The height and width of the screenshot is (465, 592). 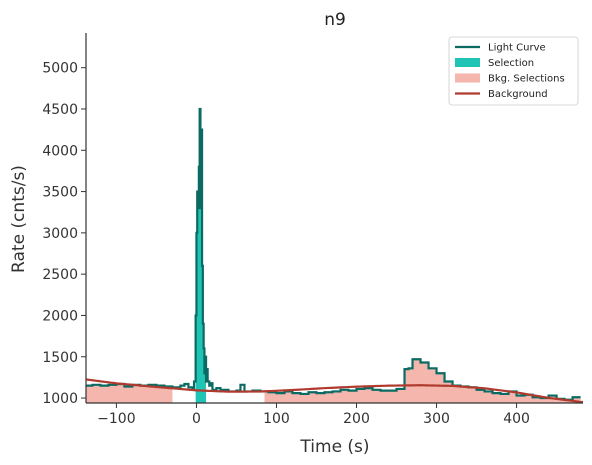 What do you see at coordinates (60, 316) in the screenshot?
I see `y-tick-label: 2000` at bounding box center [60, 316].